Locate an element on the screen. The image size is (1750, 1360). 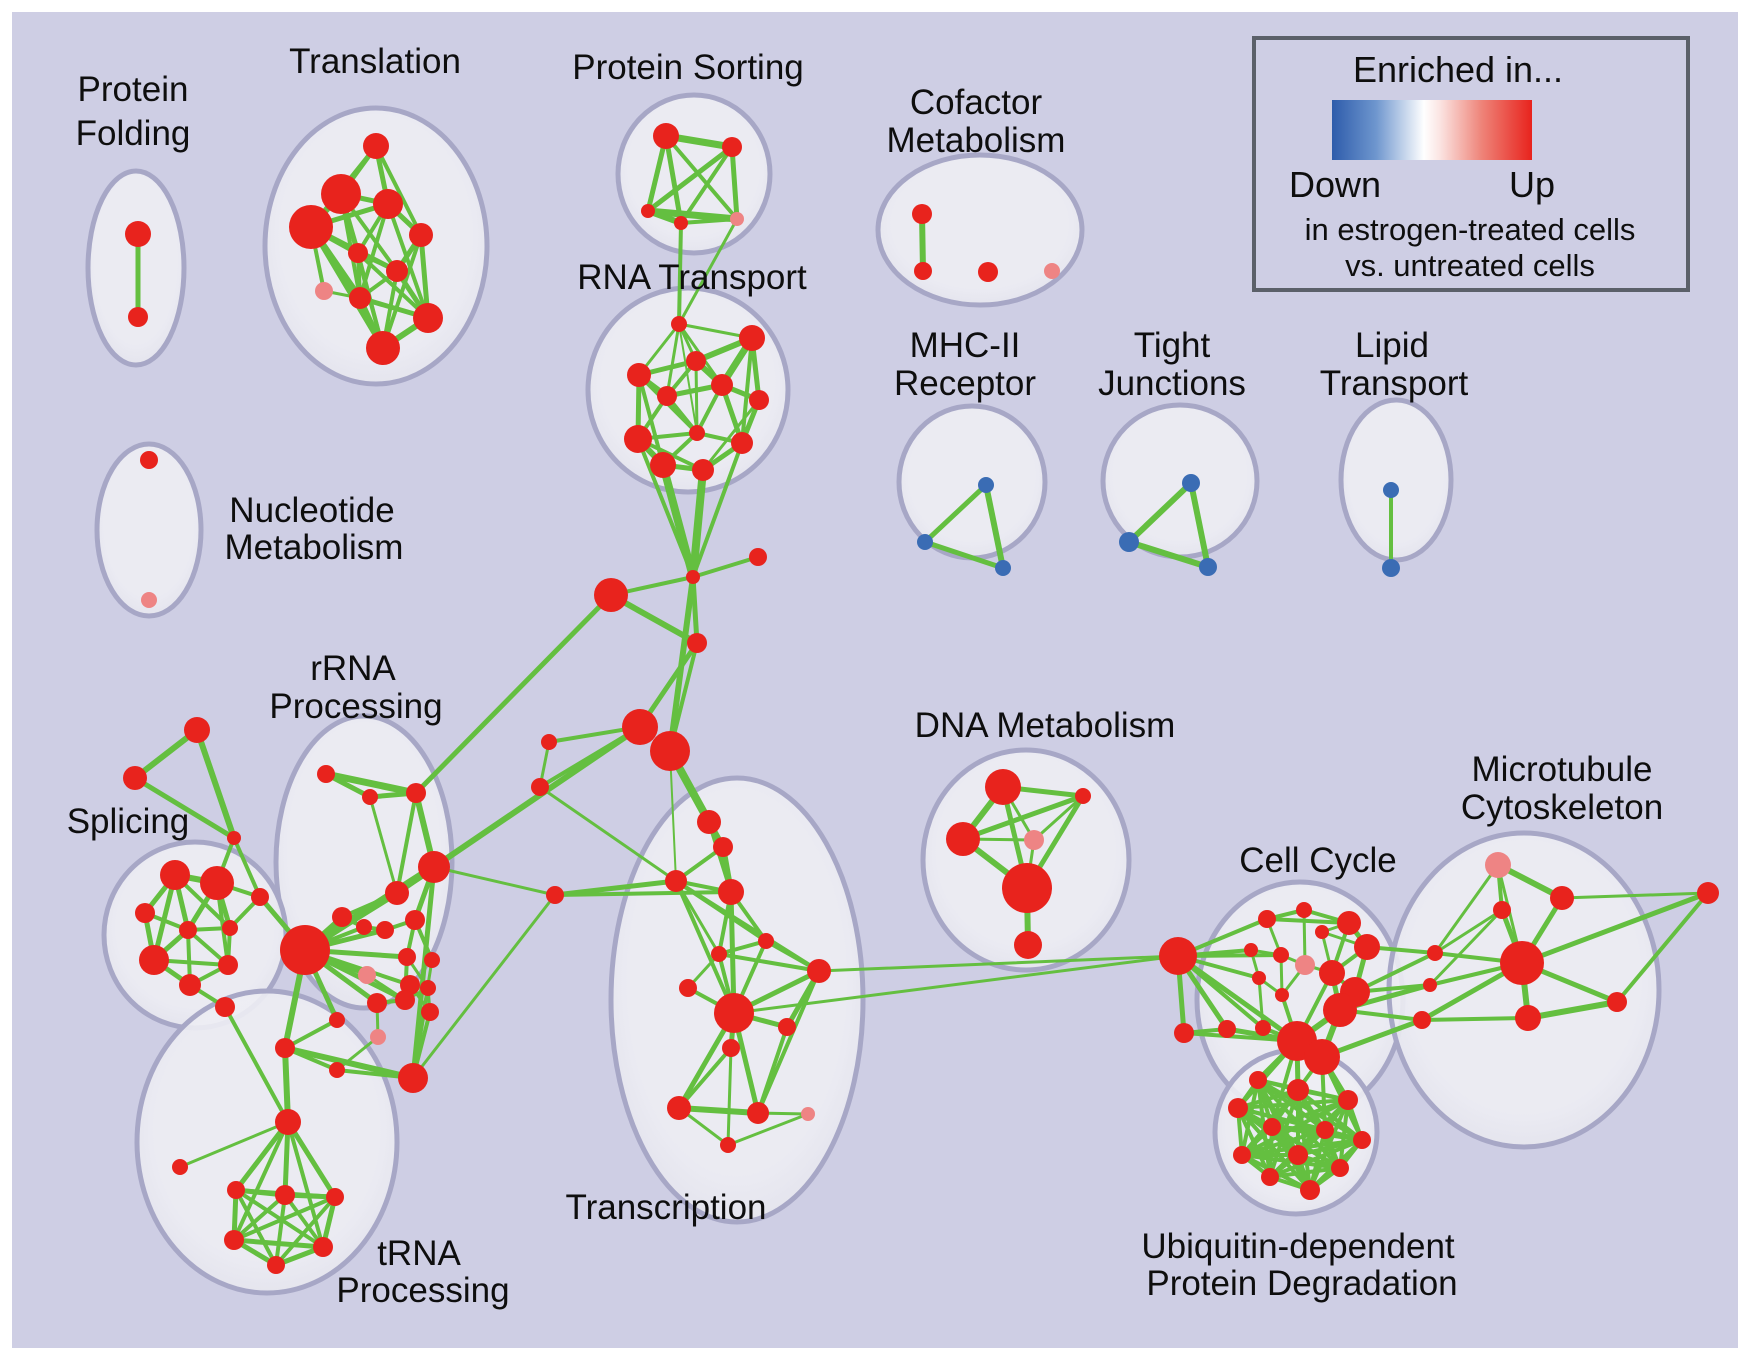
gene-set-node-s7 is located at coordinates (190, 985).